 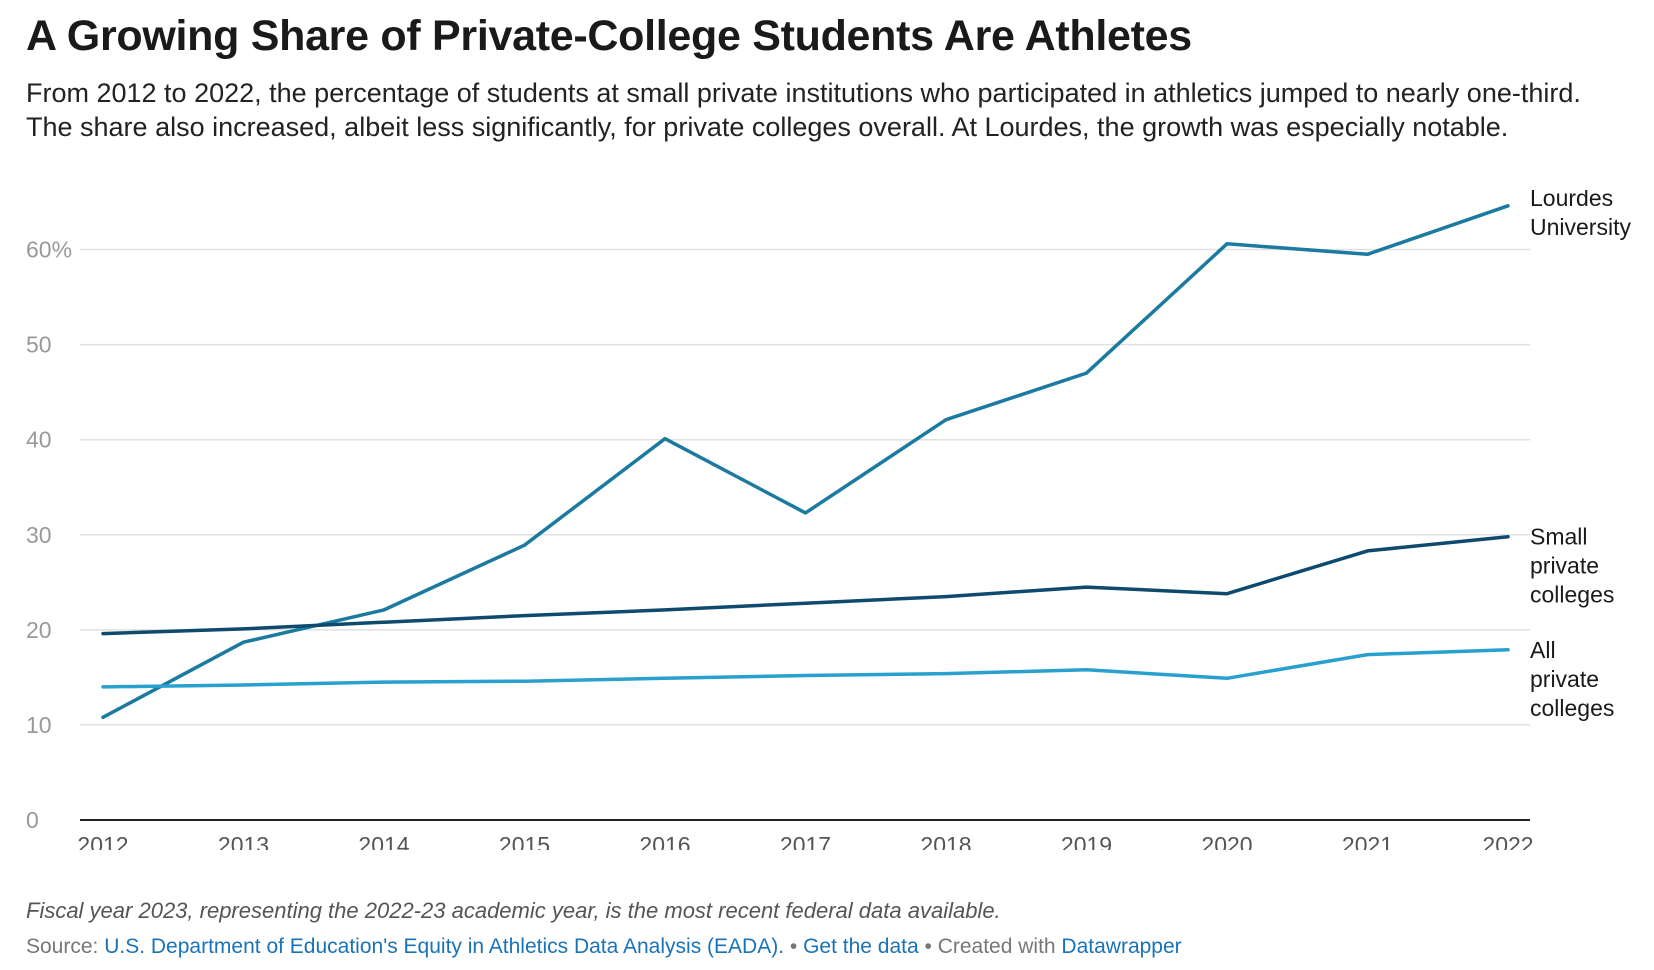 I want to click on series-label-lourdes: University, so click(x=1580, y=227).